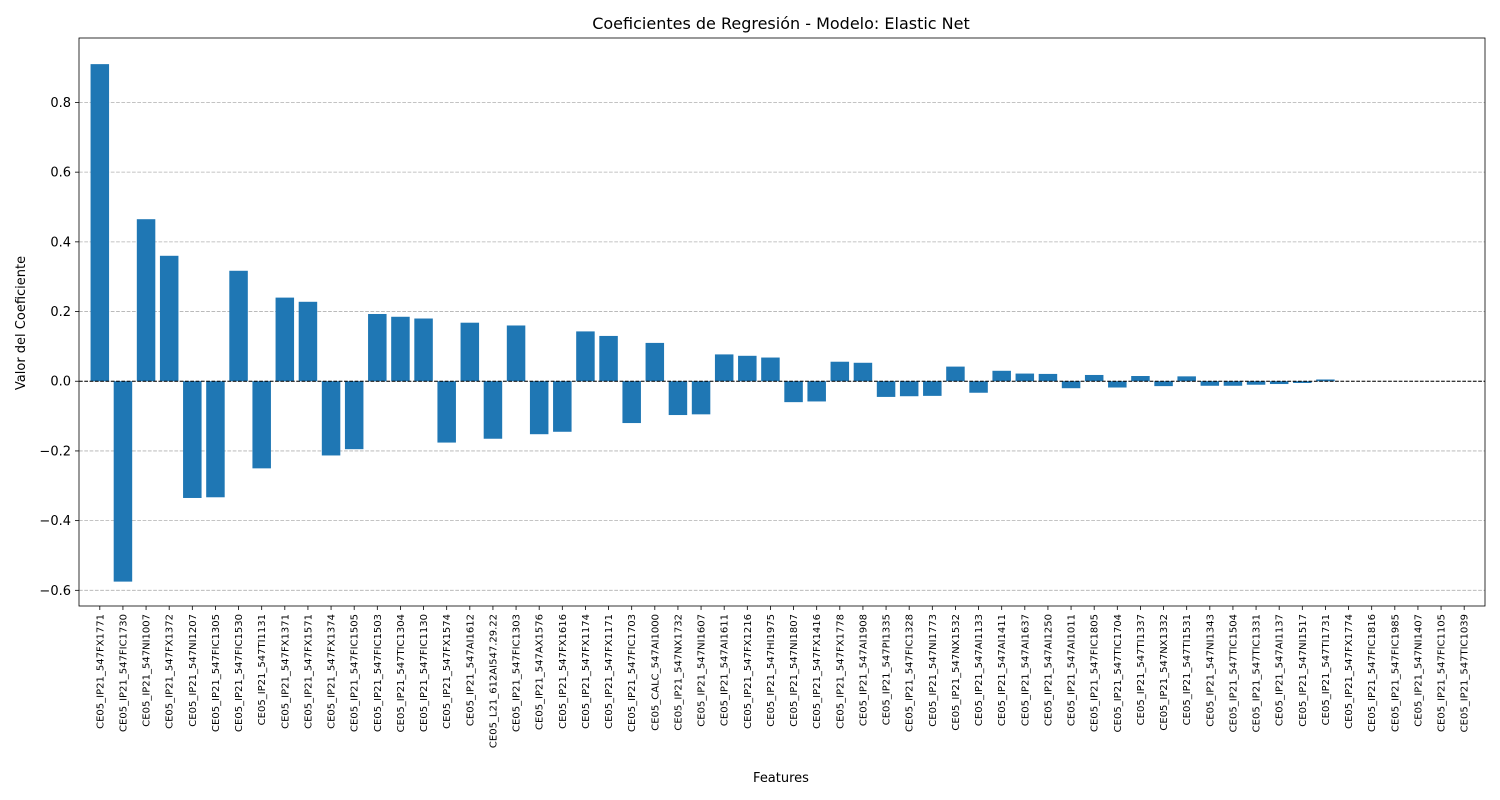 The width and height of the screenshot is (1500, 800). What do you see at coordinates (794, 670) in the screenshot?
I see `x-tick-label: CE05_IP21_547NI1807` at bounding box center [794, 670].